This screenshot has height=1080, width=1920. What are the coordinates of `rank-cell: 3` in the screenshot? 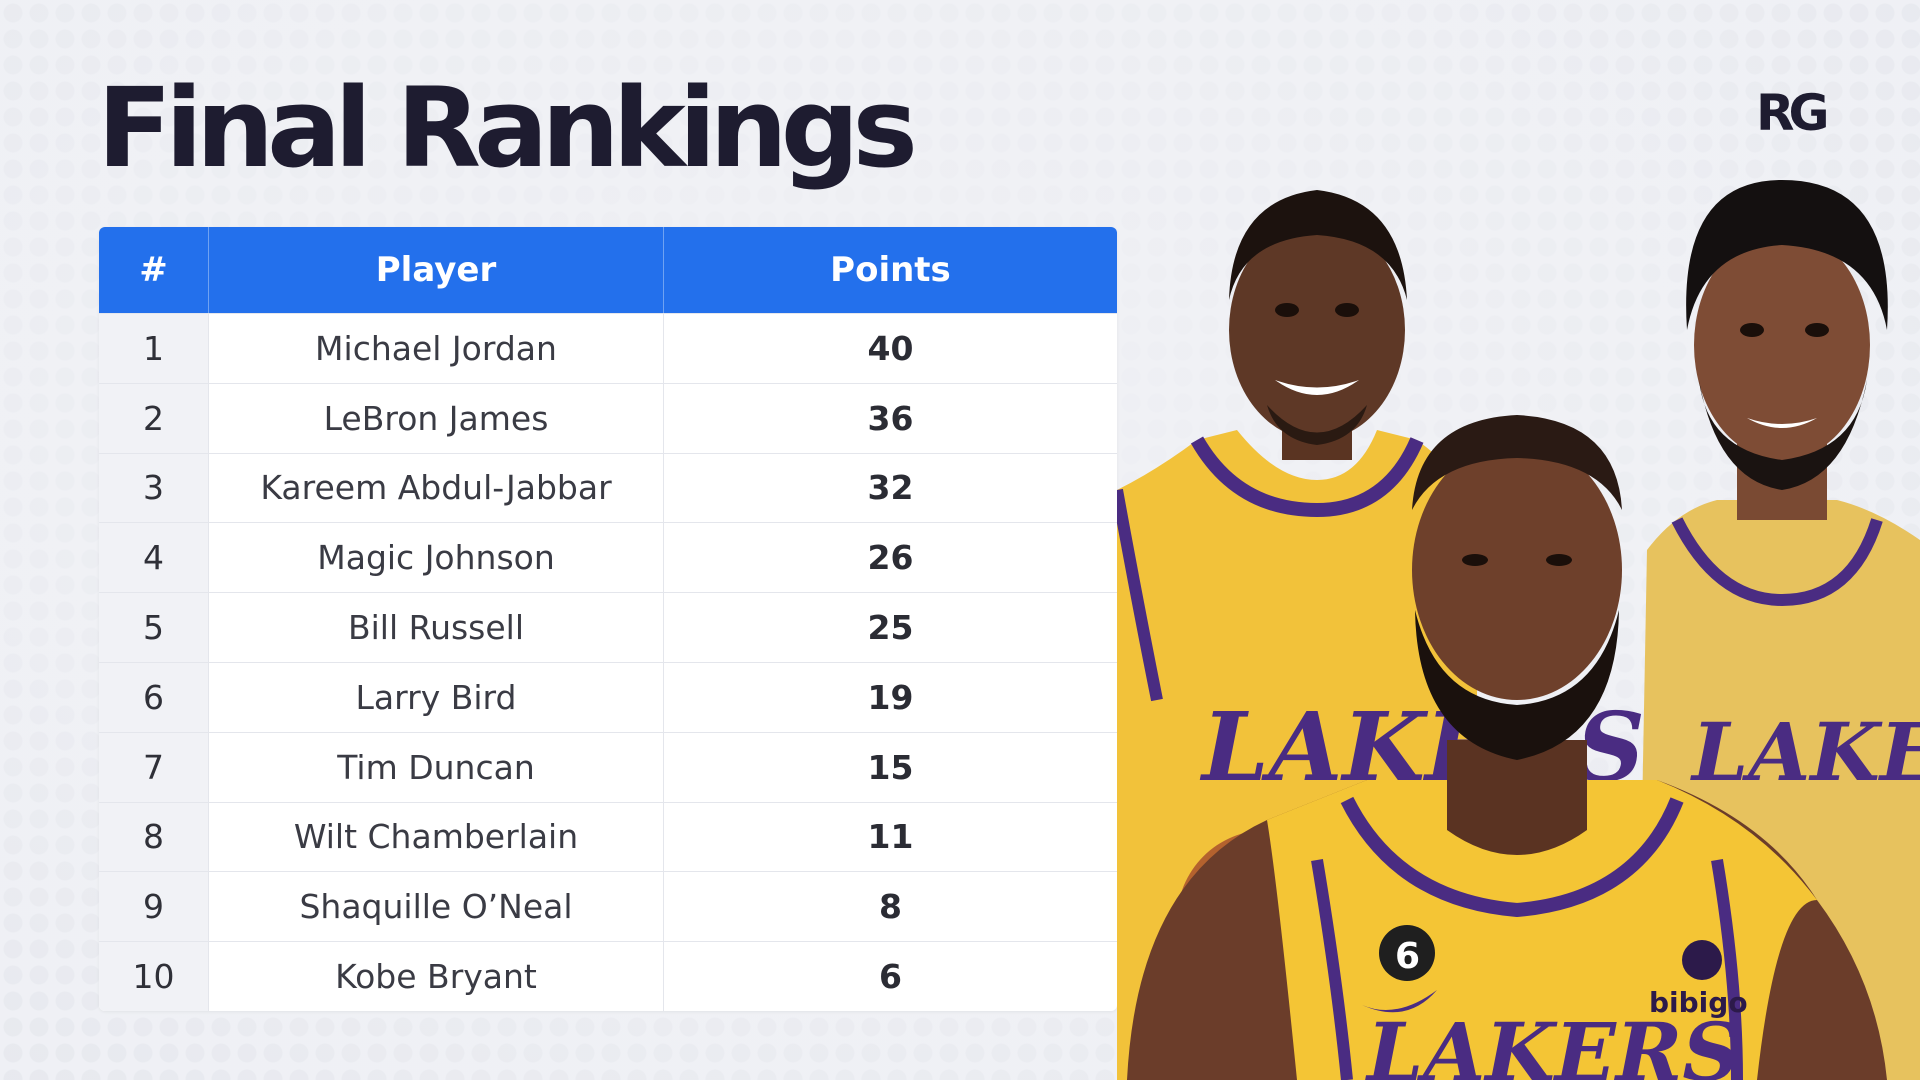 It's located at (154, 488).